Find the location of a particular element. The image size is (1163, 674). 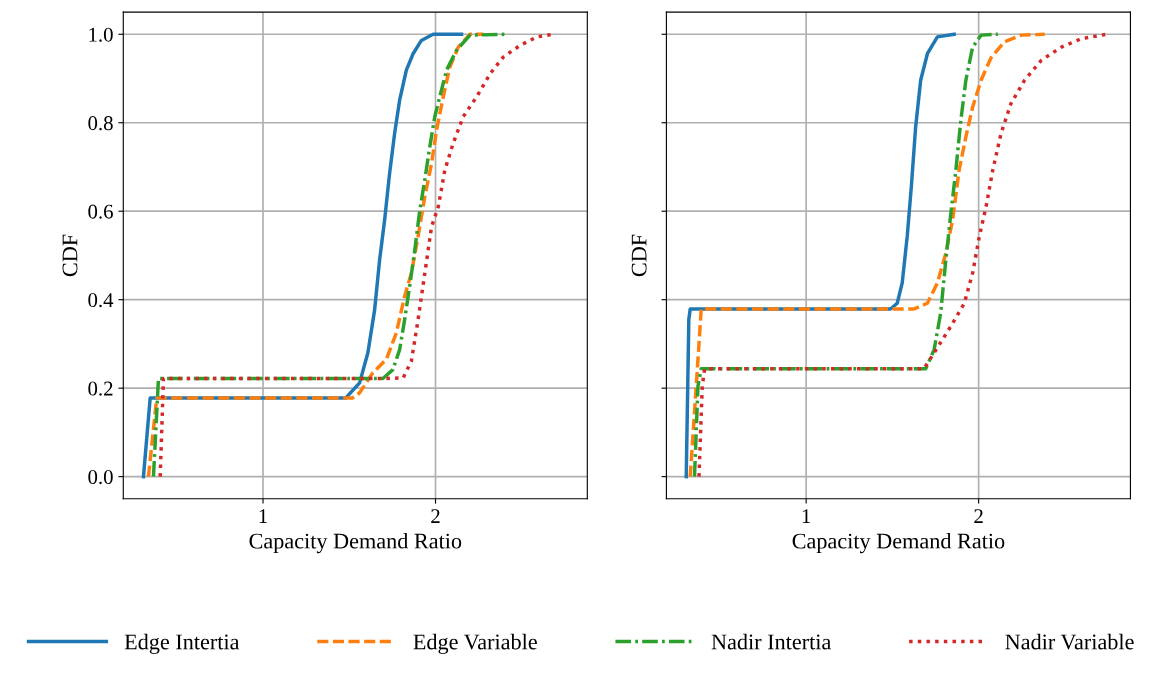

y-tick-label: 0.0 is located at coordinates (100, 477).